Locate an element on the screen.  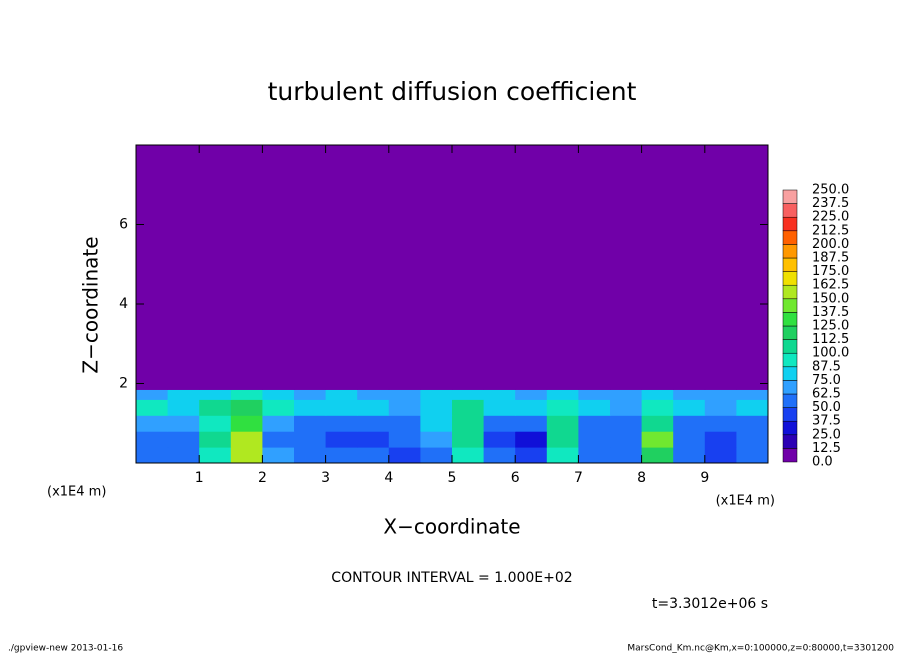
x-tick-label: 3 is located at coordinates (325, 478).